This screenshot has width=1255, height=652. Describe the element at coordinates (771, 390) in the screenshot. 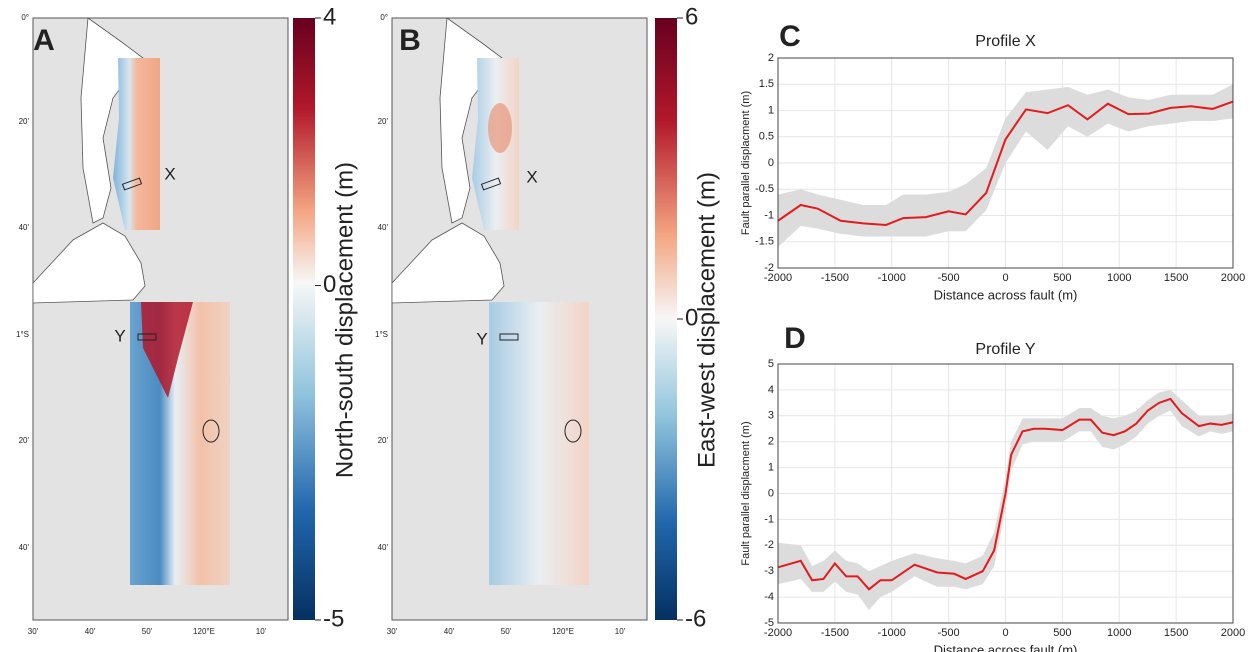

I see `y-tick-label: 4` at that location.